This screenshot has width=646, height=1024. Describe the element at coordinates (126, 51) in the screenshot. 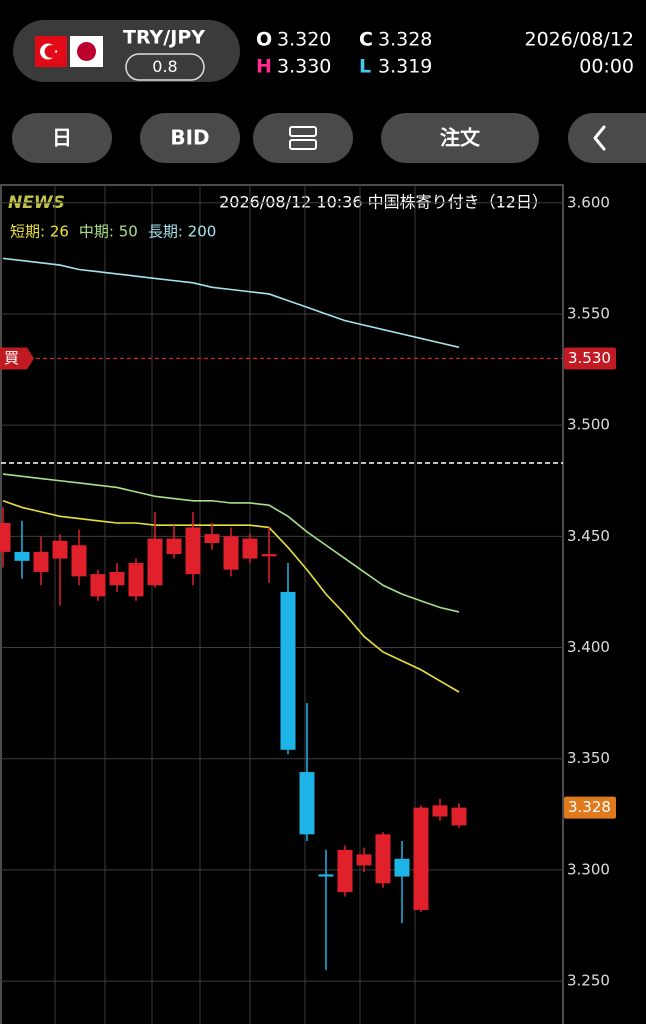

I see `pair-selector` at that location.